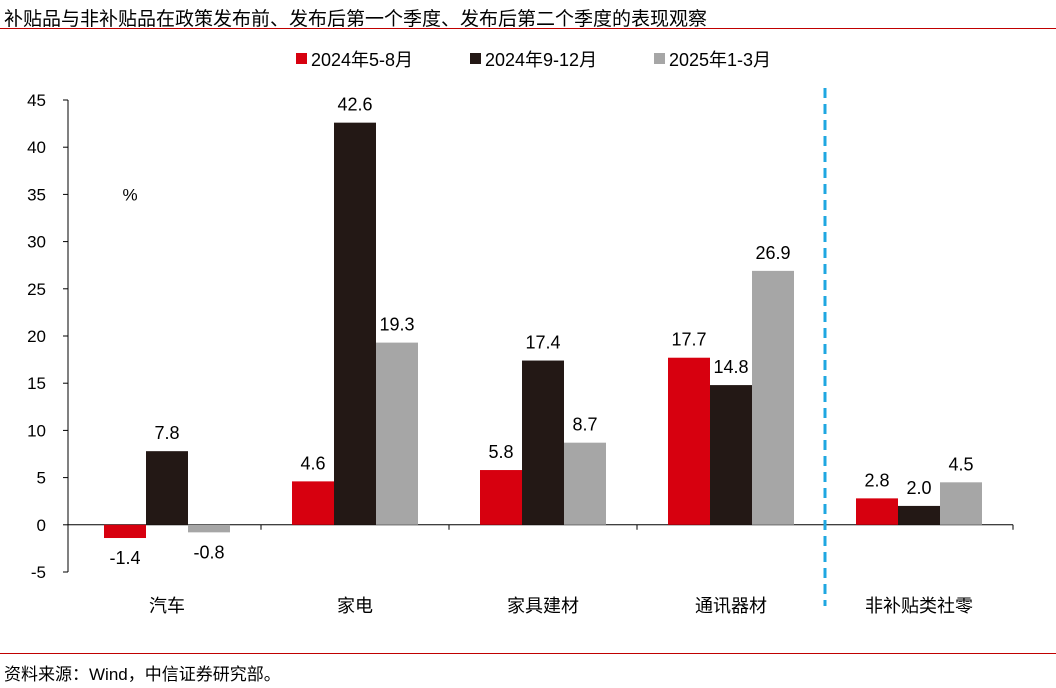 This screenshot has height=688, width=1056. What do you see at coordinates (528, 653) in the screenshot?
I see `source-divider` at bounding box center [528, 653].